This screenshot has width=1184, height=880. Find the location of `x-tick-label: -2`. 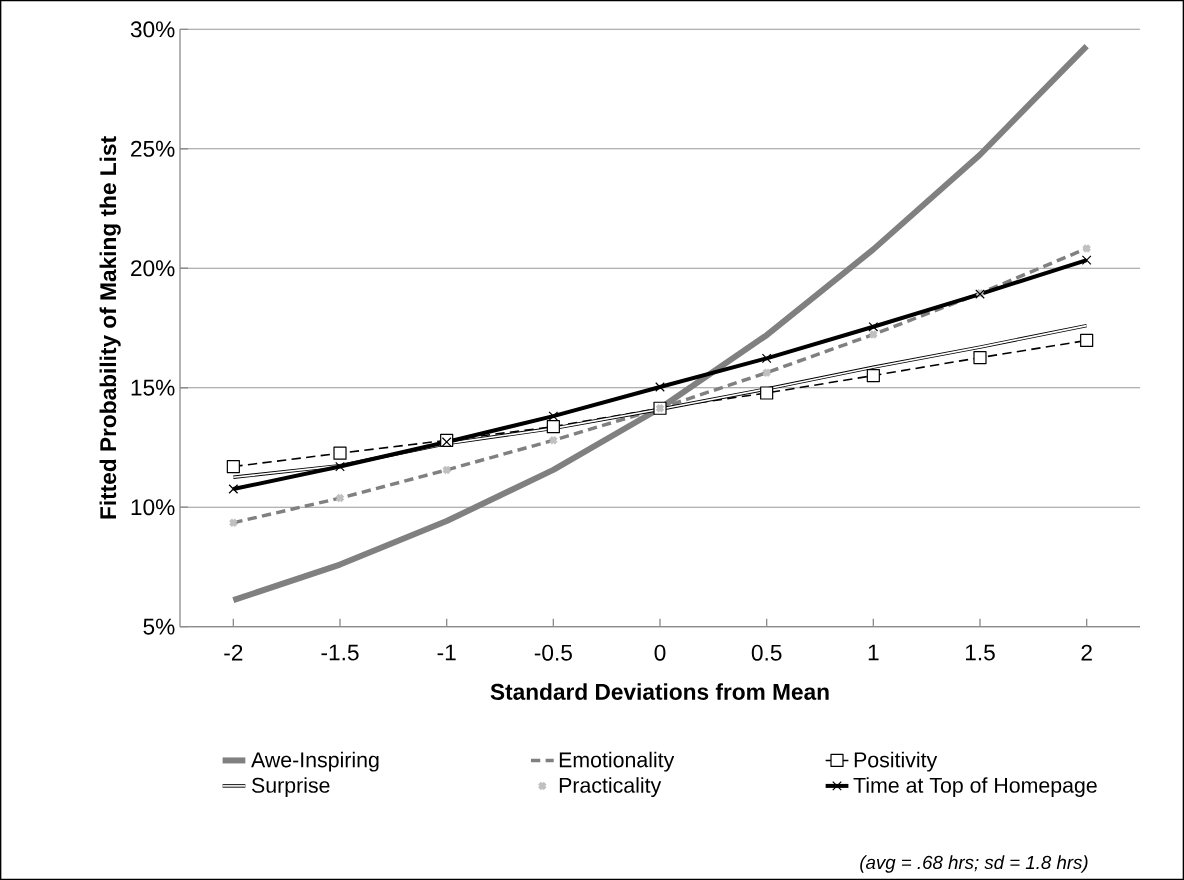

x-tick-label: -2 is located at coordinates (233, 652).